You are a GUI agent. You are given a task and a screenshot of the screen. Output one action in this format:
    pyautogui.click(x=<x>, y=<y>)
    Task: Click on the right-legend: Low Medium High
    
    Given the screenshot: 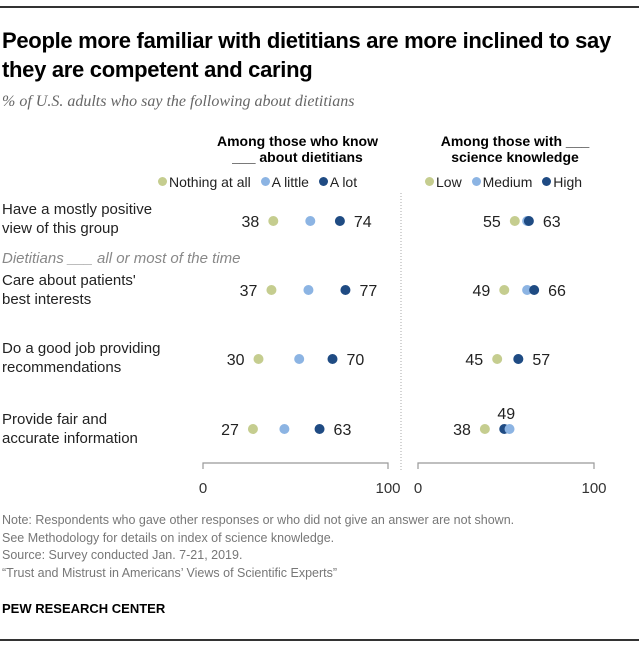 What is the action you would take?
    pyautogui.click(x=506, y=182)
    